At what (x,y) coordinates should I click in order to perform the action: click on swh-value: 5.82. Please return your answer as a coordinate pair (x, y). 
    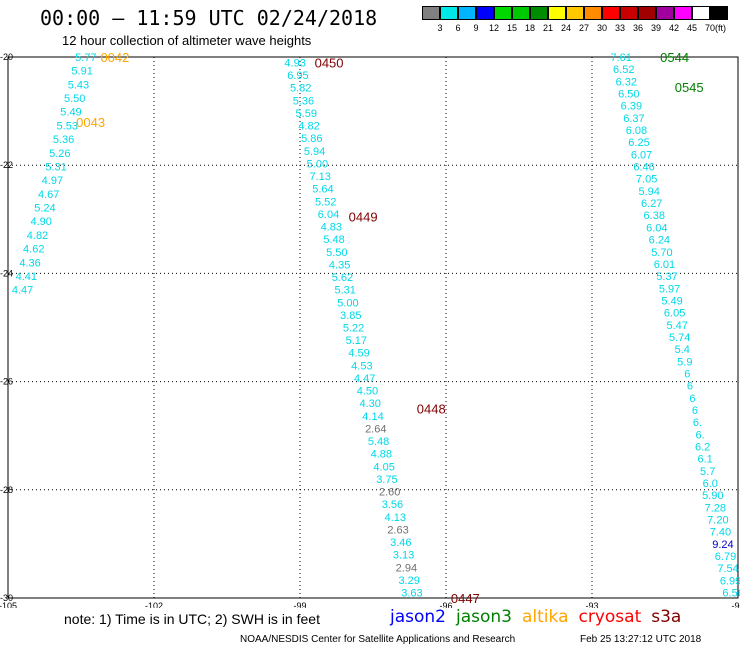
    Looking at the image, I should click on (300, 89).